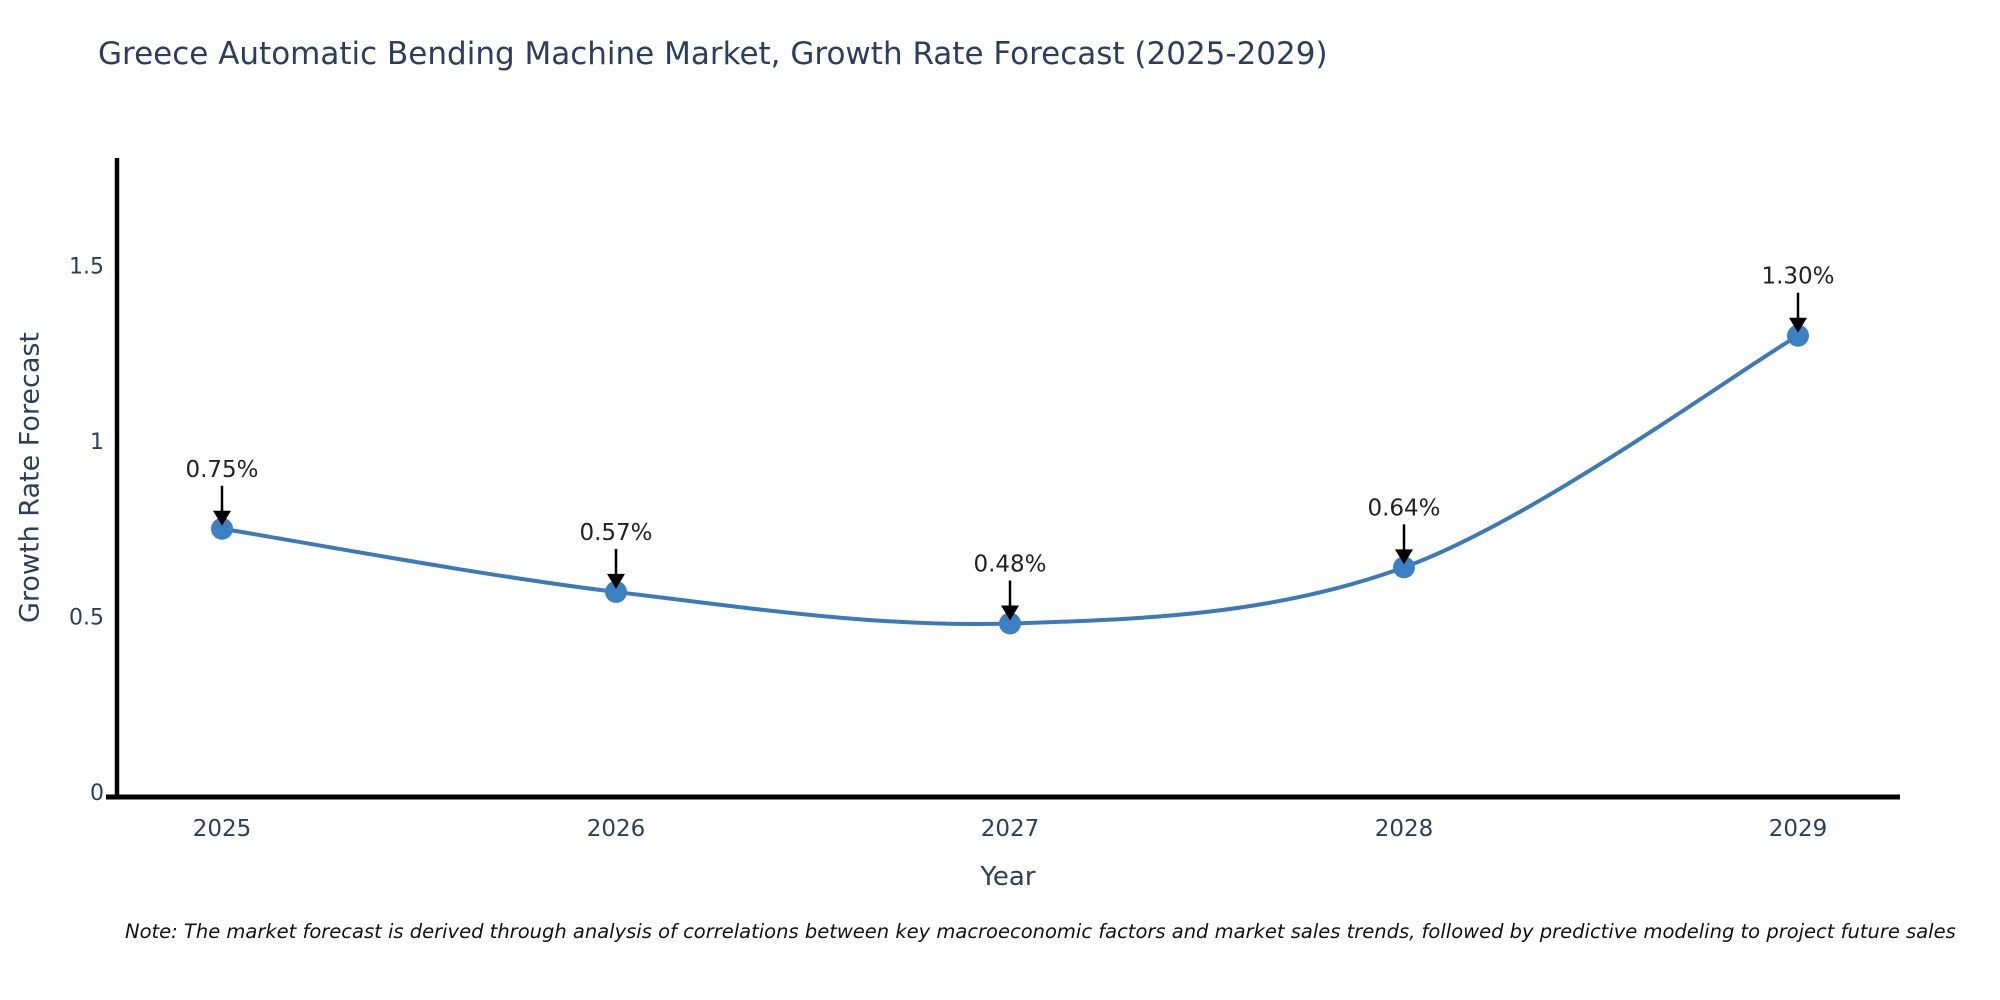 The width and height of the screenshot is (2000, 1000). What do you see at coordinates (616, 829) in the screenshot?
I see `x-tick-label: 2026` at bounding box center [616, 829].